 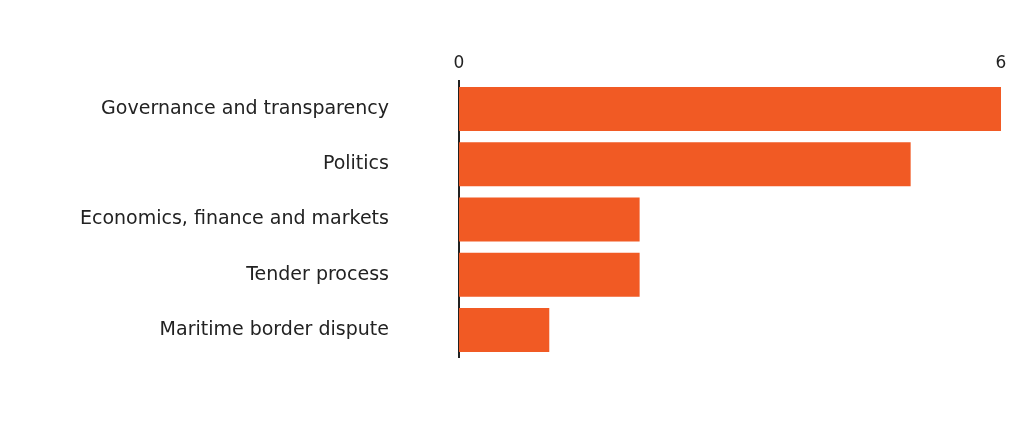 I want to click on y-tick-label: Economics, finance and markets, so click(x=234, y=217).